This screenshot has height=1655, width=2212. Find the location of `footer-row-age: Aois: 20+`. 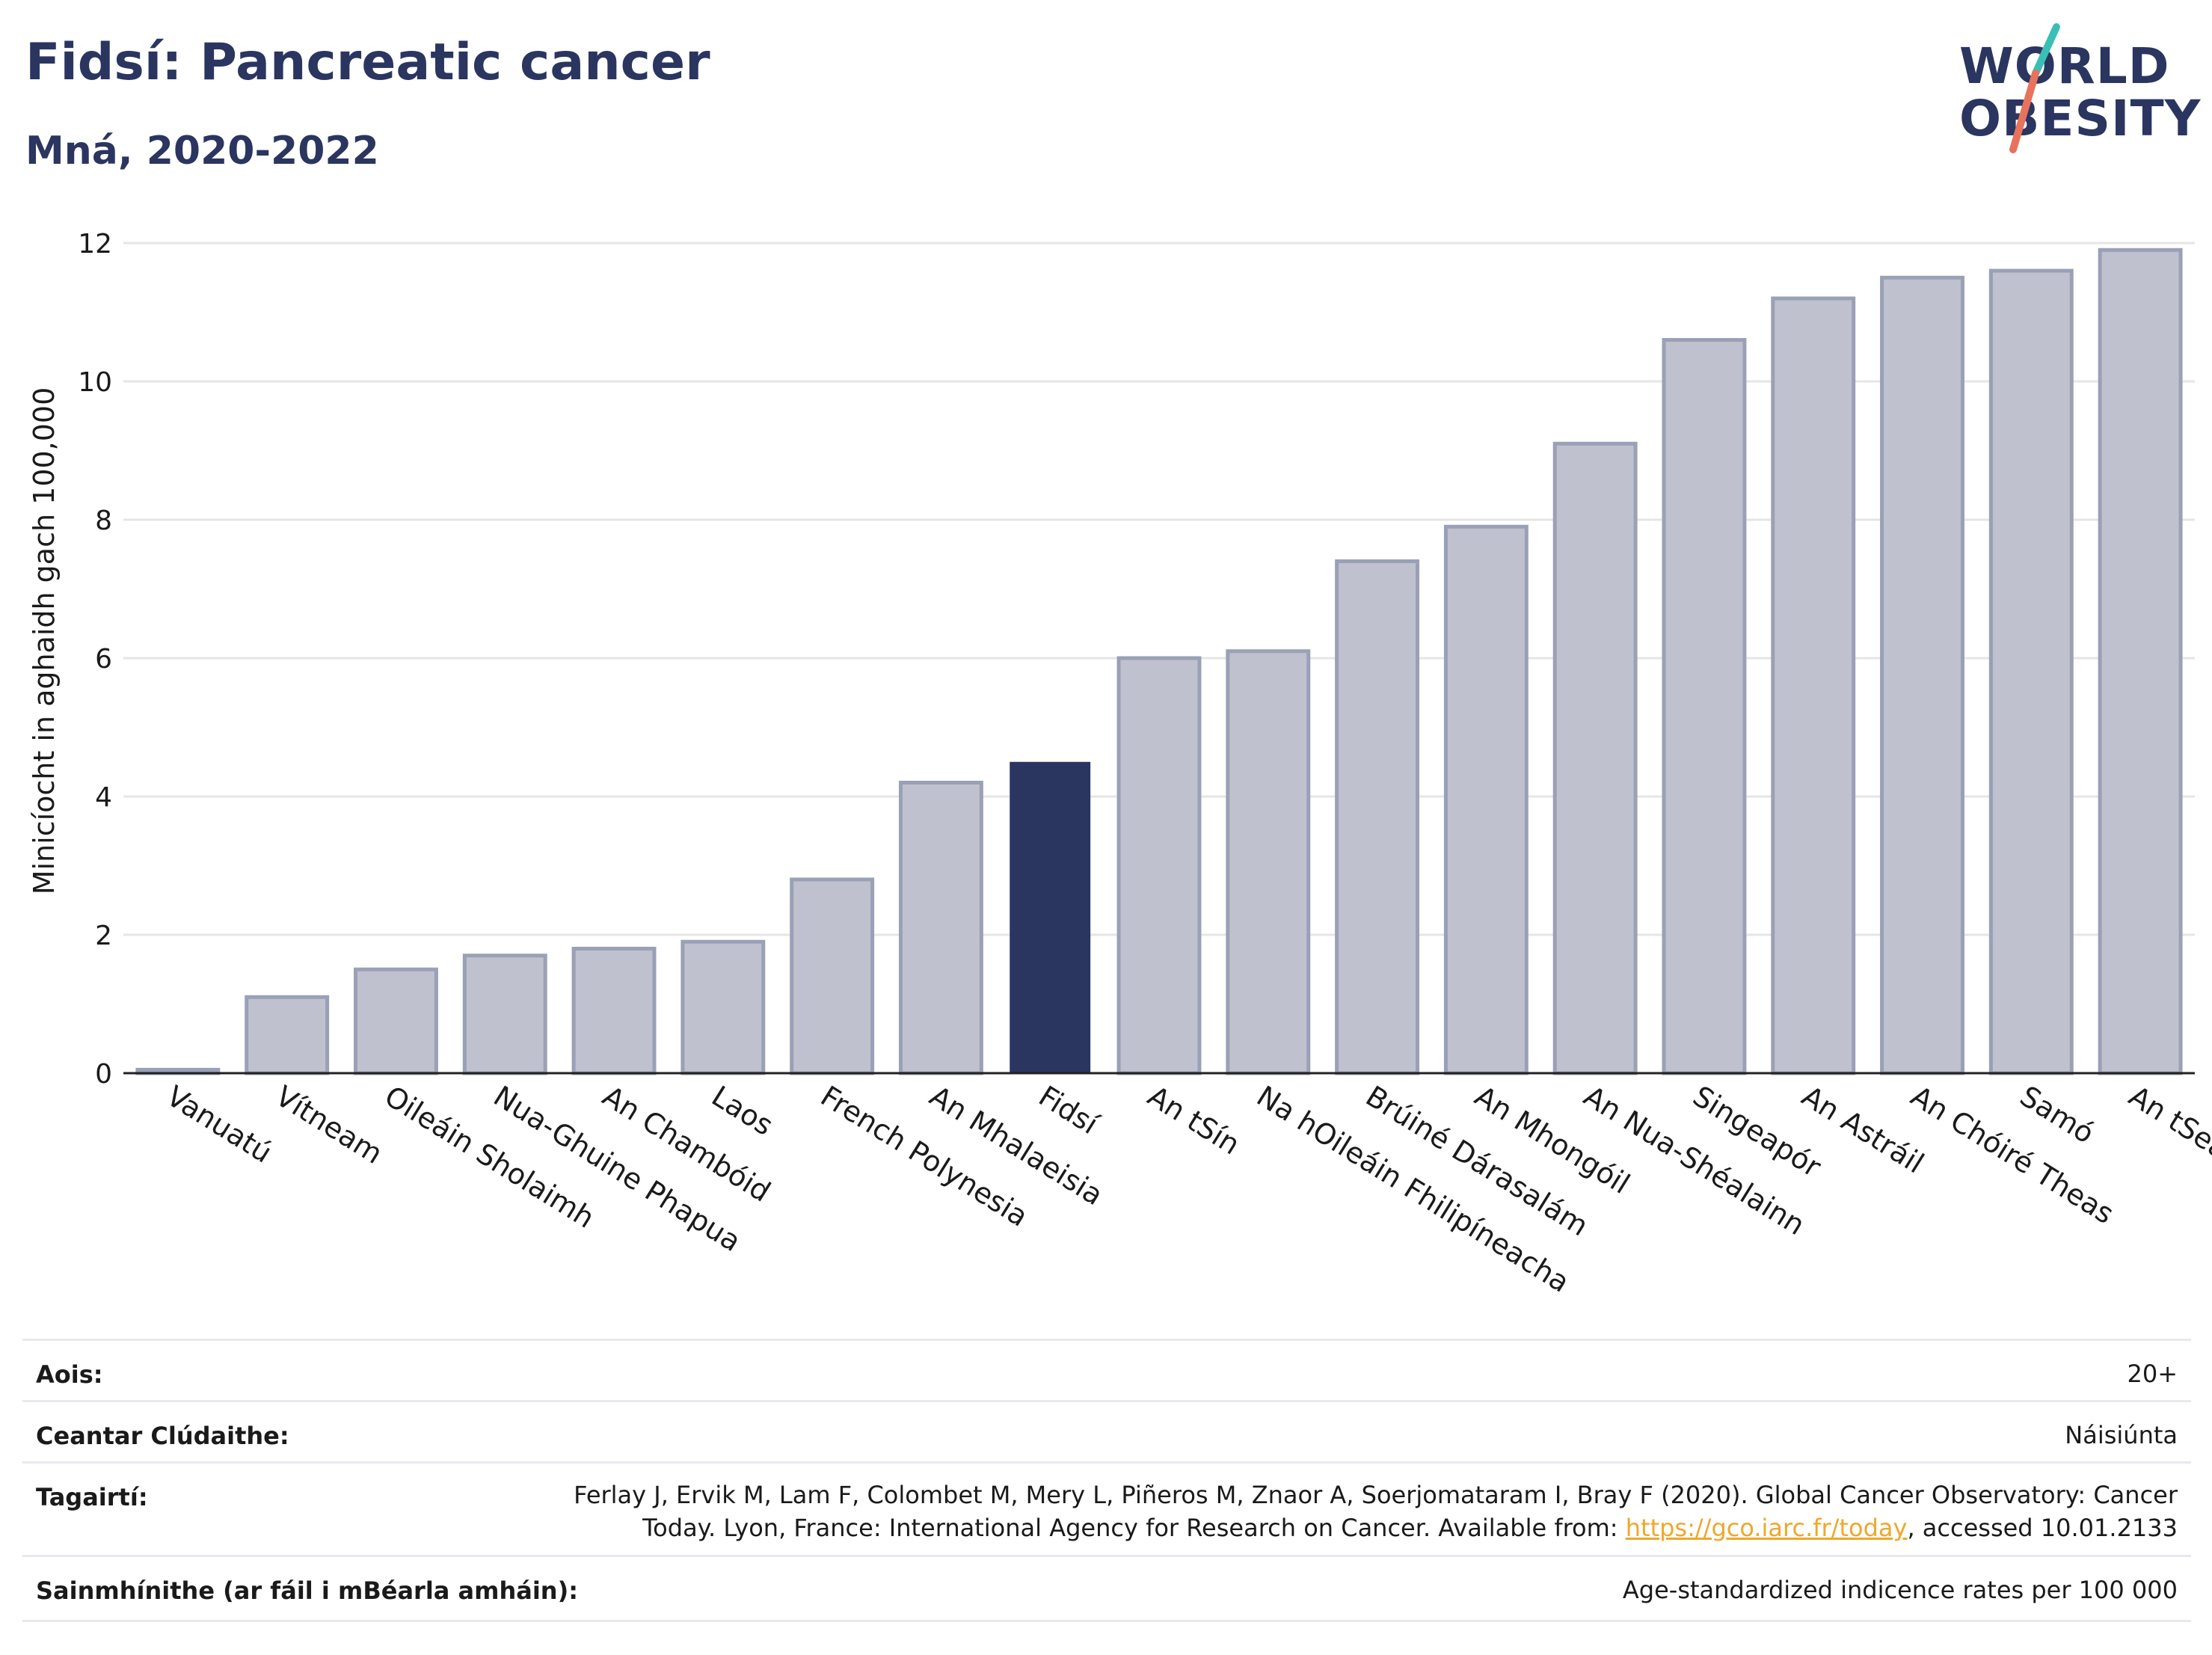

footer-row-age: Aois: 20+ is located at coordinates (1106, 1370).